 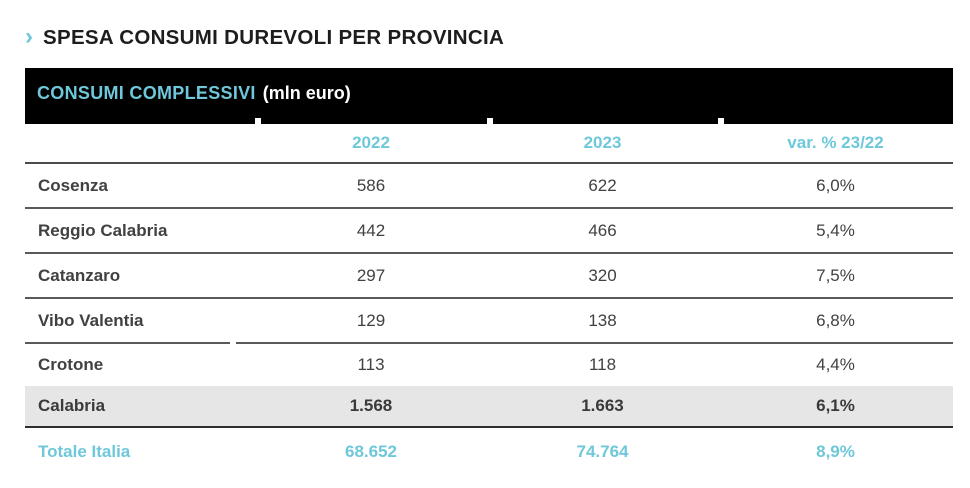 I want to click on value-2023: 138, so click(x=602, y=320).